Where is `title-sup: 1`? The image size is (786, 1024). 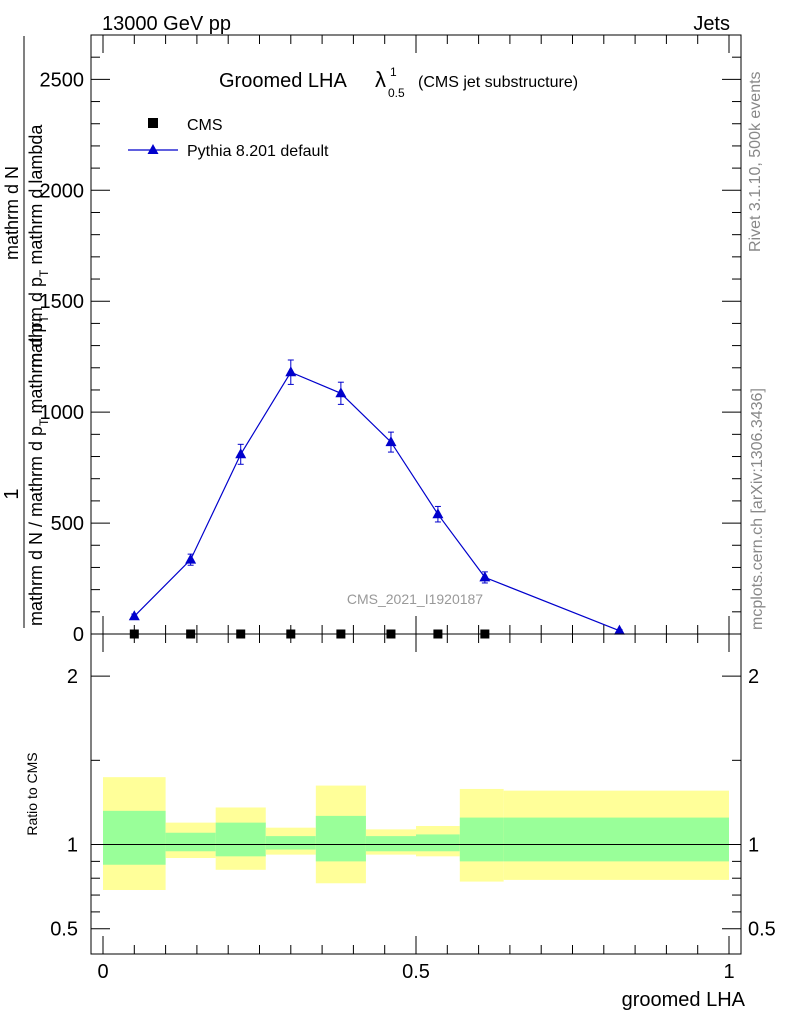
title-sup: 1 is located at coordinates (393, 72).